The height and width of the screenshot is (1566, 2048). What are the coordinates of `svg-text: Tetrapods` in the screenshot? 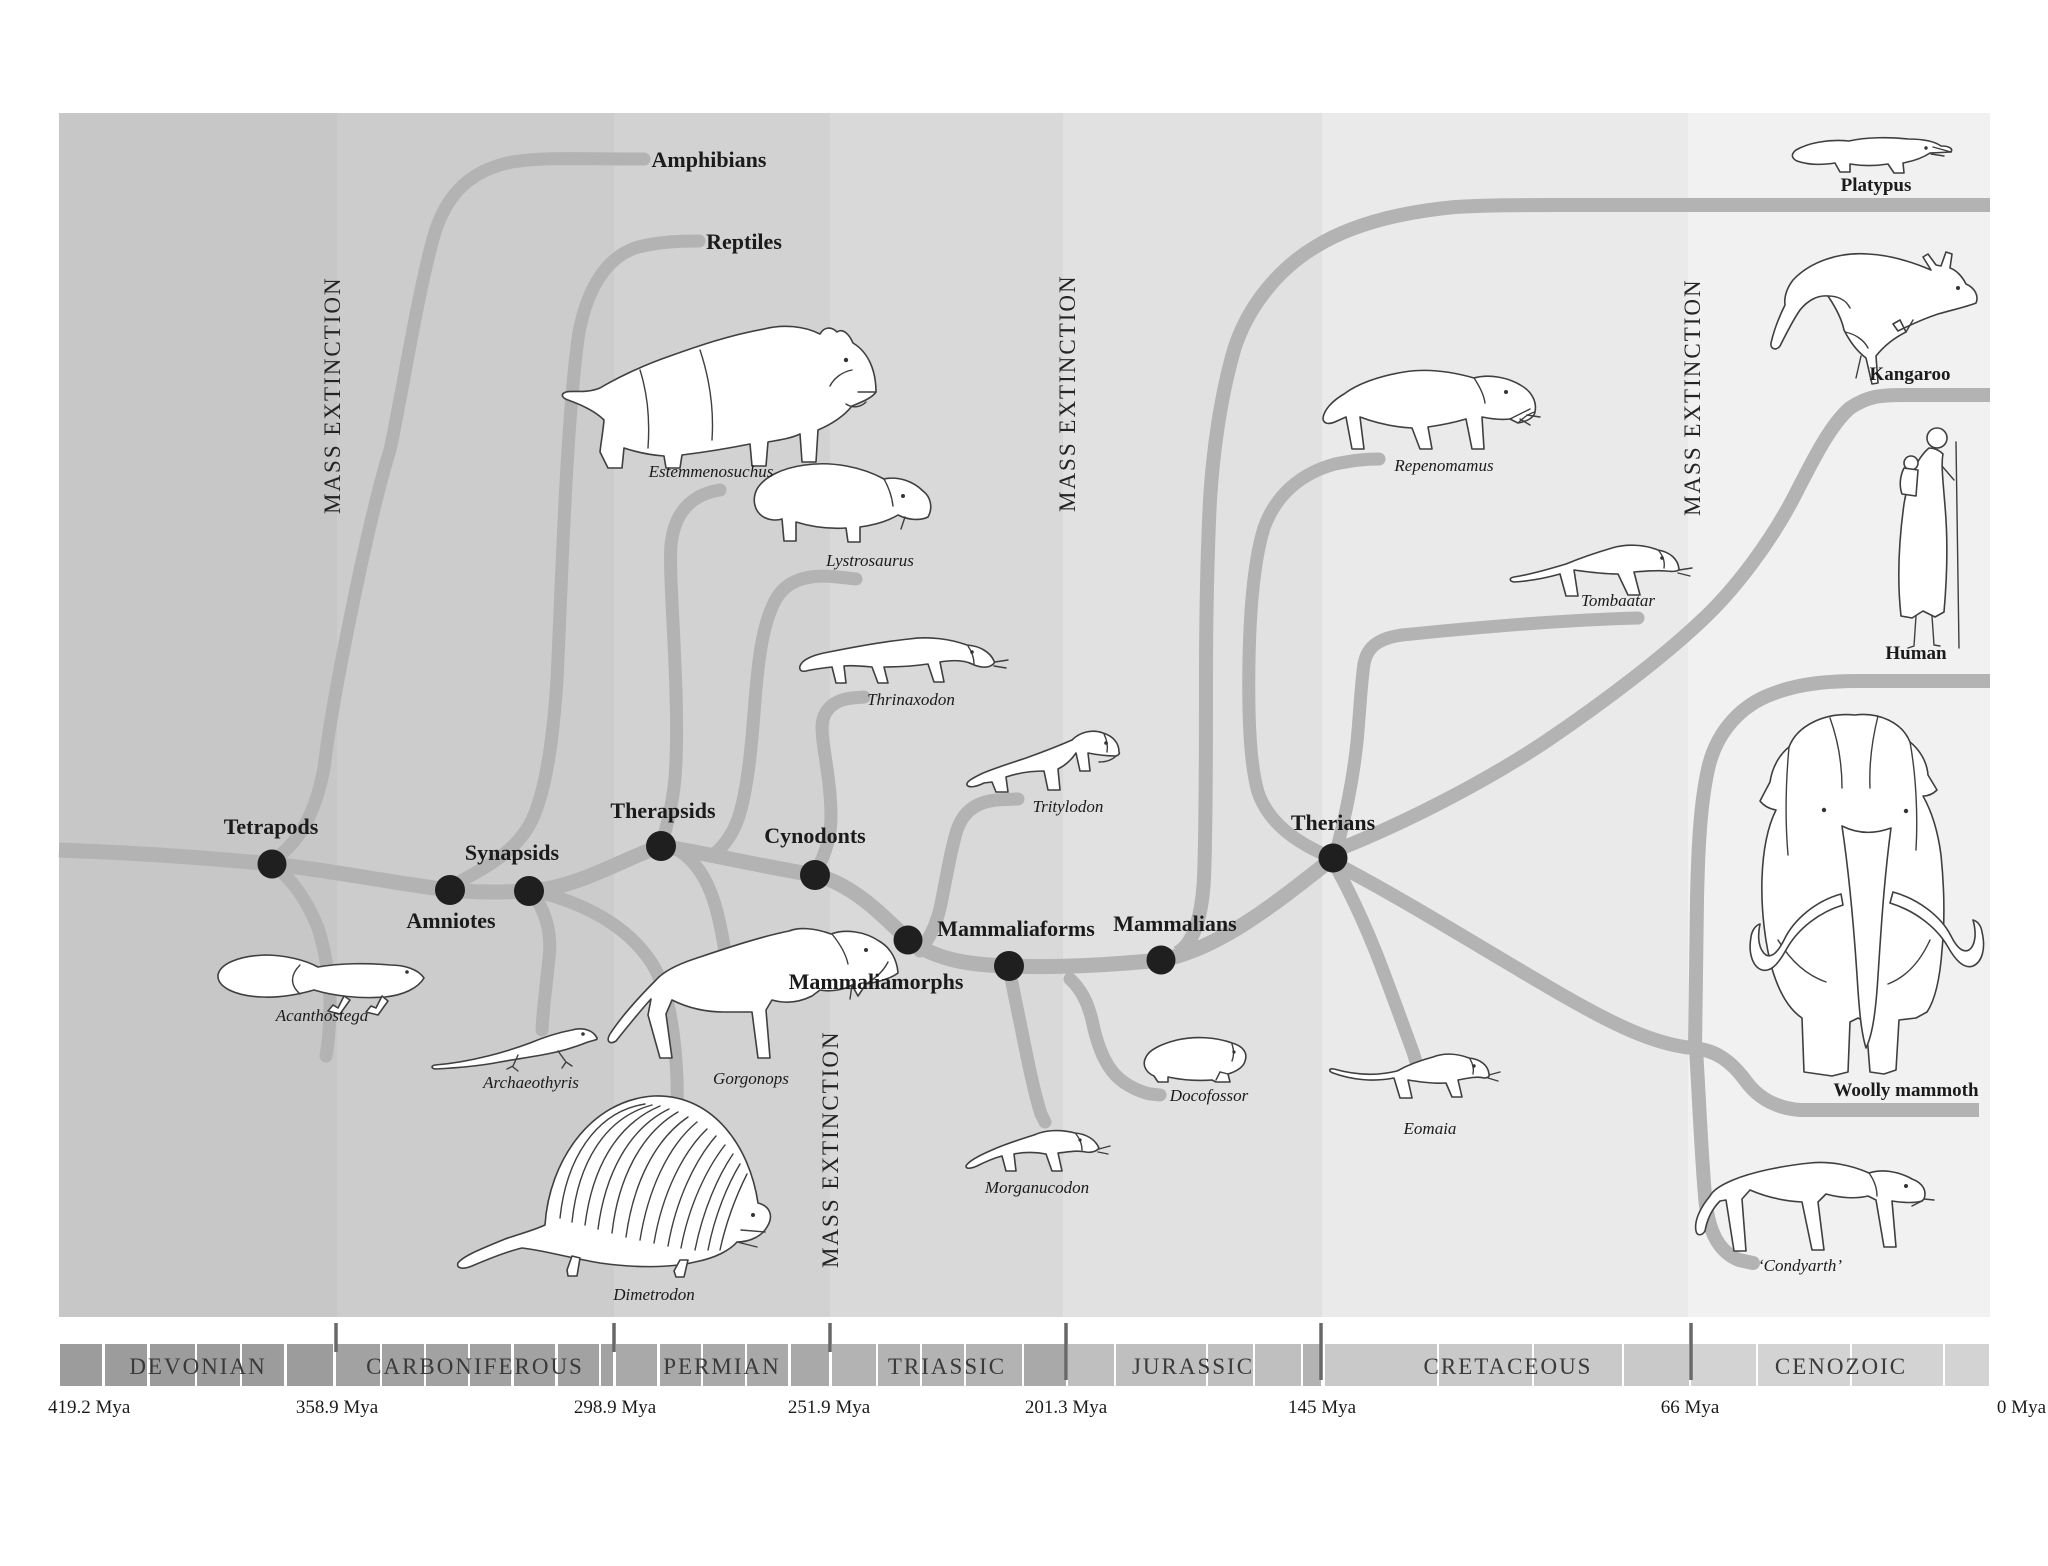 It's located at (271, 826).